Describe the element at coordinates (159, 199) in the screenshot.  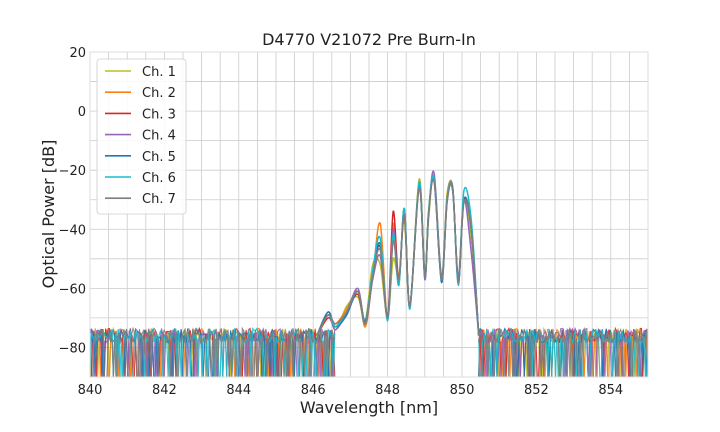
I see `legend-label-7: Ch. 7` at that location.